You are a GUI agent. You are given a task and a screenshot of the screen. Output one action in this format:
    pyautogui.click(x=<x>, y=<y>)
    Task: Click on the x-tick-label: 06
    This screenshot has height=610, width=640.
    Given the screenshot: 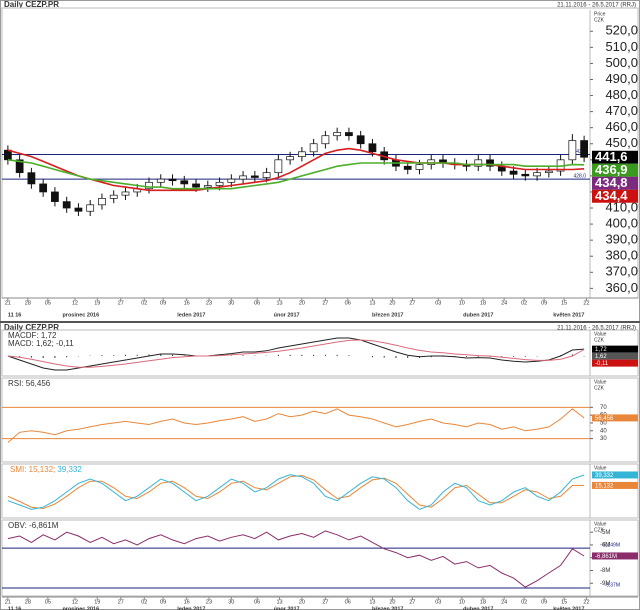 What is the action you would take?
    pyautogui.click(x=348, y=303)
    